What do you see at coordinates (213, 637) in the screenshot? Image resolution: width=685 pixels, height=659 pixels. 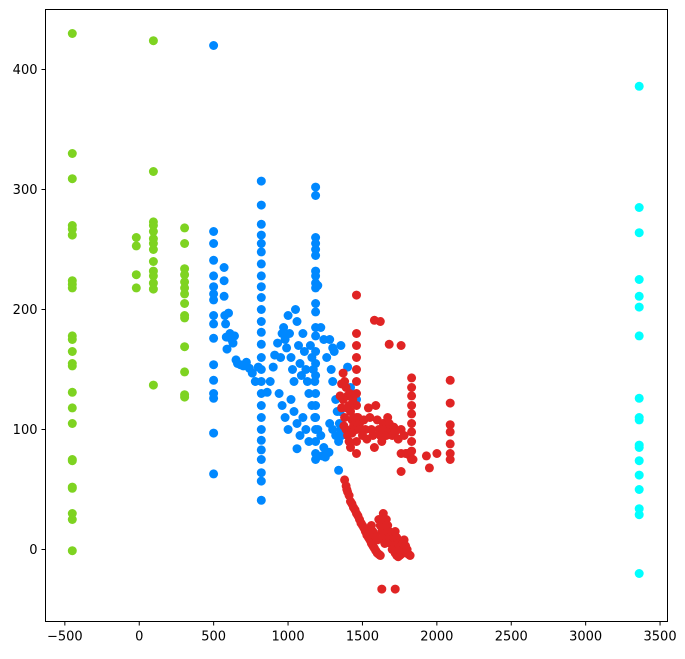 I see `x-tick-label: 500` at bounding box center [213, 637].